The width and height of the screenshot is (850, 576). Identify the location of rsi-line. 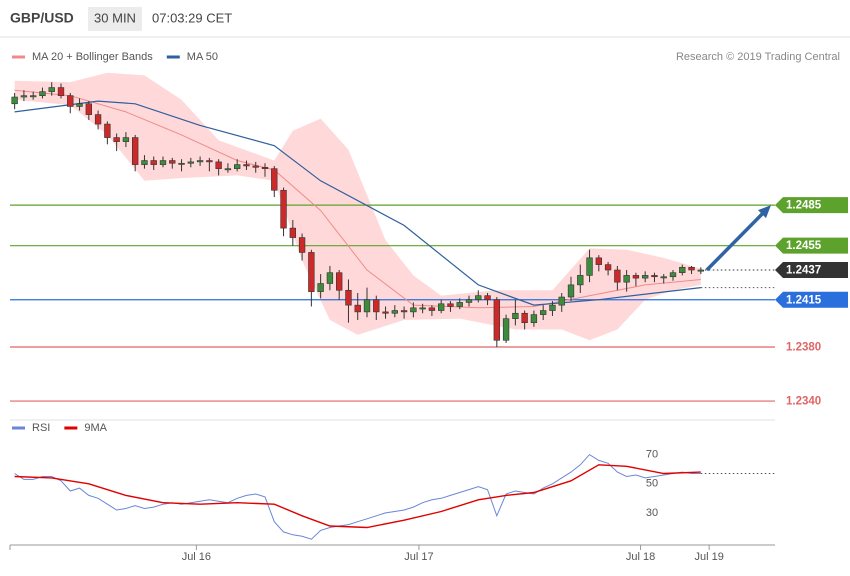
(357, 496).